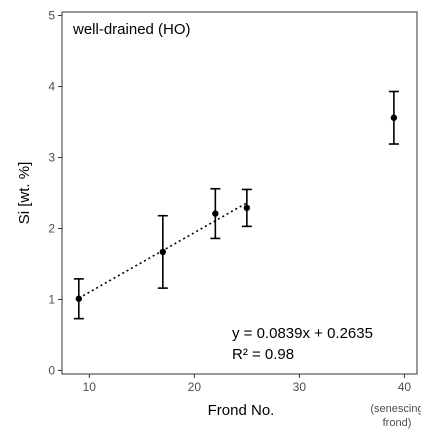  Describe the element at coordinates (55, 193) in the screenshot. I see `y-axis-ticks: 0 1 2 3 4 5` at that location.